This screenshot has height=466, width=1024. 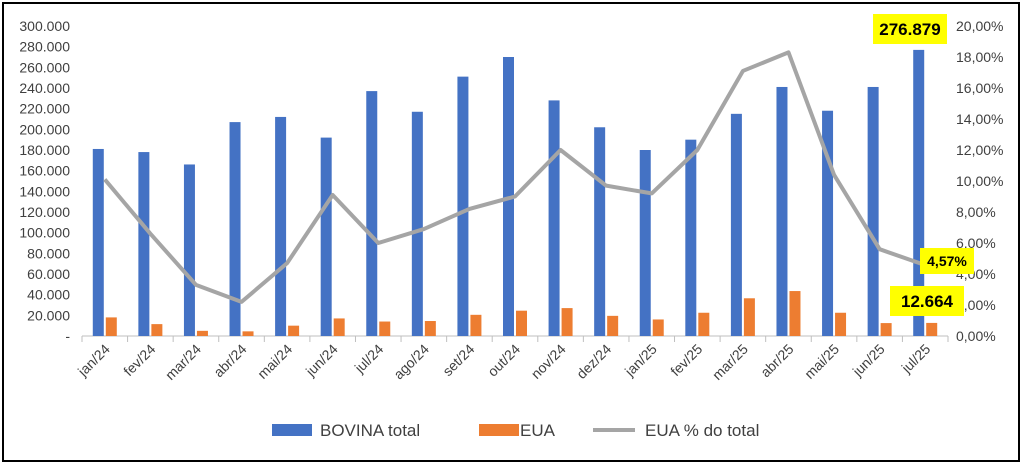 What do you see at coordinates (821, 361) in the screenshot?
I see `x-tick-label: mai/25` at bounding box center [821, 361].